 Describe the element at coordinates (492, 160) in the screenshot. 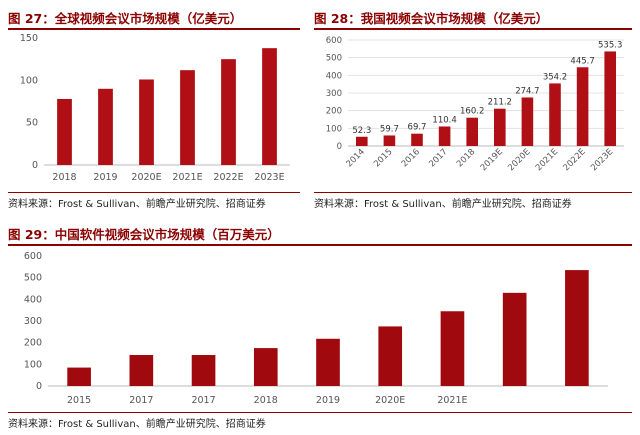

I see `x-tick-label: 2019E` at that location.